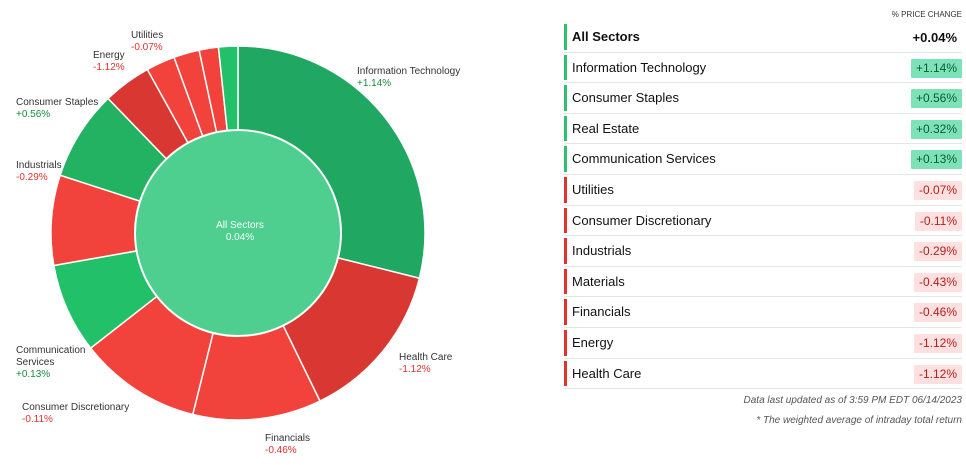 The height and width of the screenshot is (465, 966). What do you see at coordinates (109, 61) in the screenshot?
I see `label-energy: Energy -1.12%` at bounding box center [109, 61].